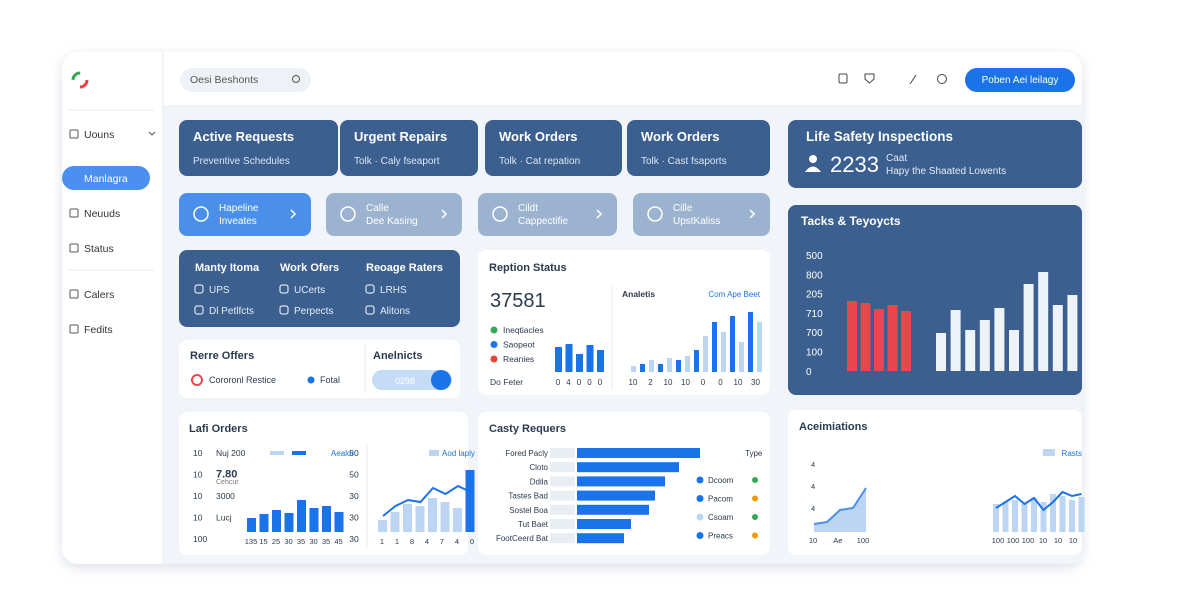 The image size is (1200, 592). What do you see at coordinates (354, 518) in the screenshot?
I see `tick-label: 30` at bounding box center [354, 518].